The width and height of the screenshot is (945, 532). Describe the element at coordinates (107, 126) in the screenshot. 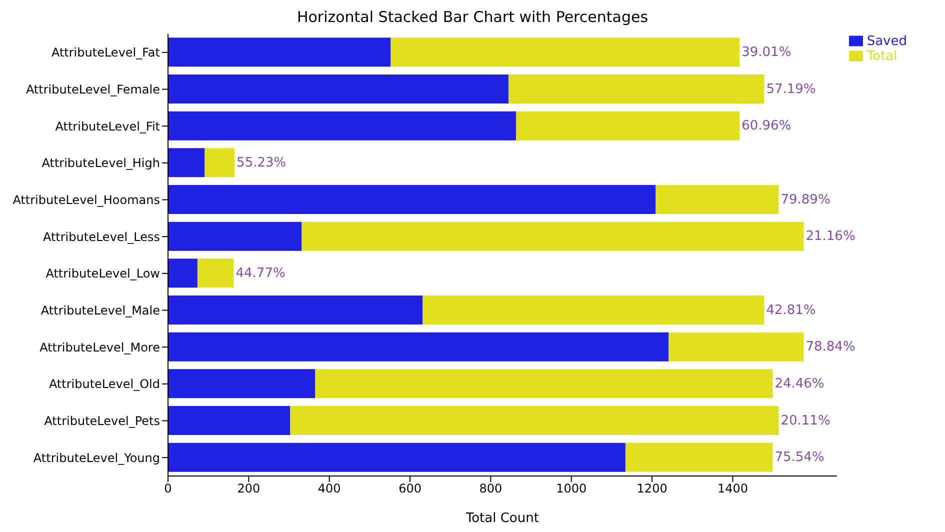

I see `y-tick-label: AttributeLevel_Fit` at that location.